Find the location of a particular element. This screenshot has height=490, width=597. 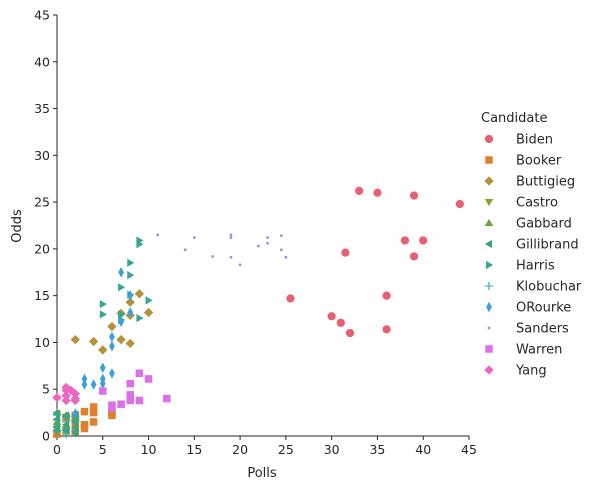

y-tick-label: 45 is located at coordinates (42, 15).